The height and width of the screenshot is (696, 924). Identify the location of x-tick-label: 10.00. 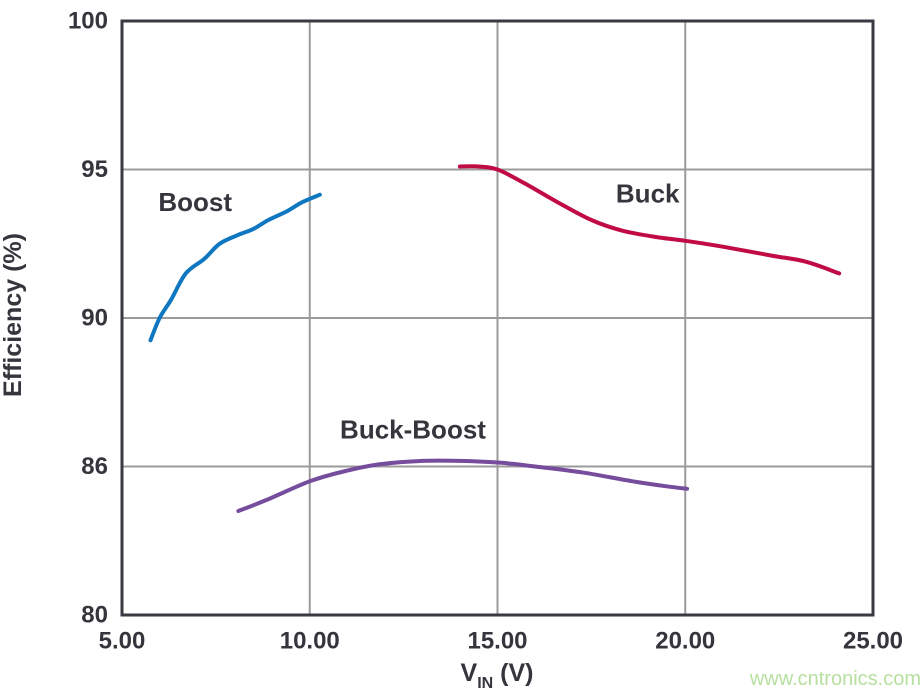
(310, 641).